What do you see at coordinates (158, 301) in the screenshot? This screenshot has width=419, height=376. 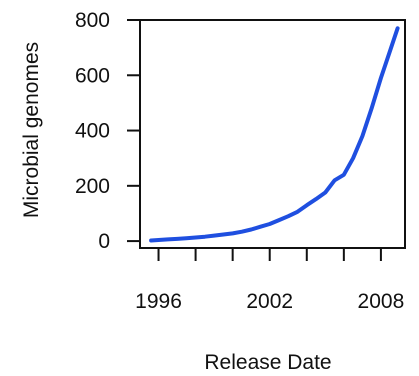 I see `x-tick-label: 1996` at bounding box center [158, 301].